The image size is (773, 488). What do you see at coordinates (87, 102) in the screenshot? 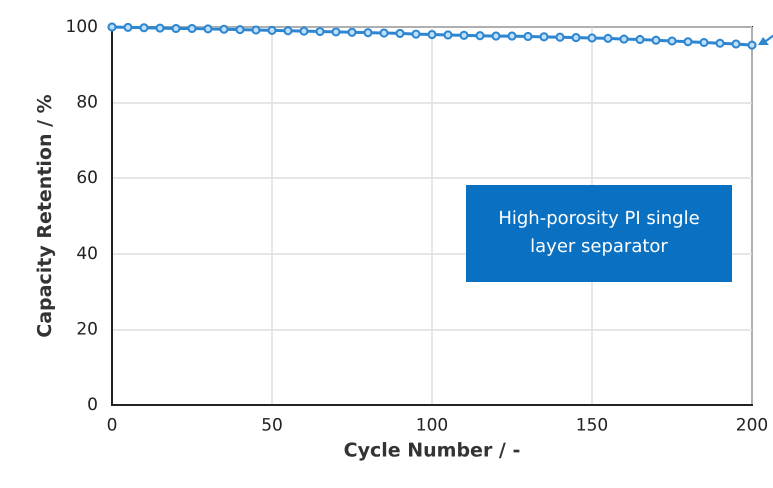
I see `y-tick-label: 80` at bounding box center [87, 102].